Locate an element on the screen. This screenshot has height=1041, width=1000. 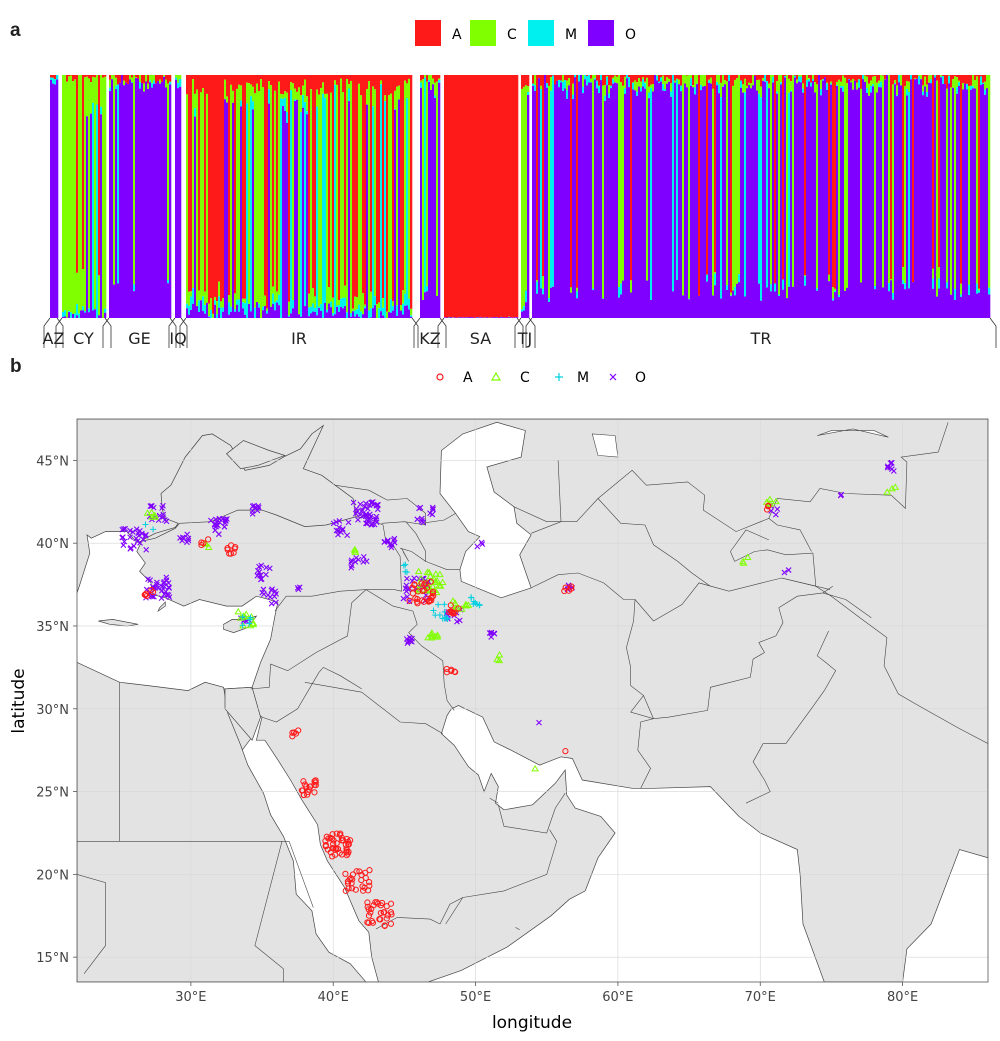
landmass-sinai is located at coordinates (242, 713).